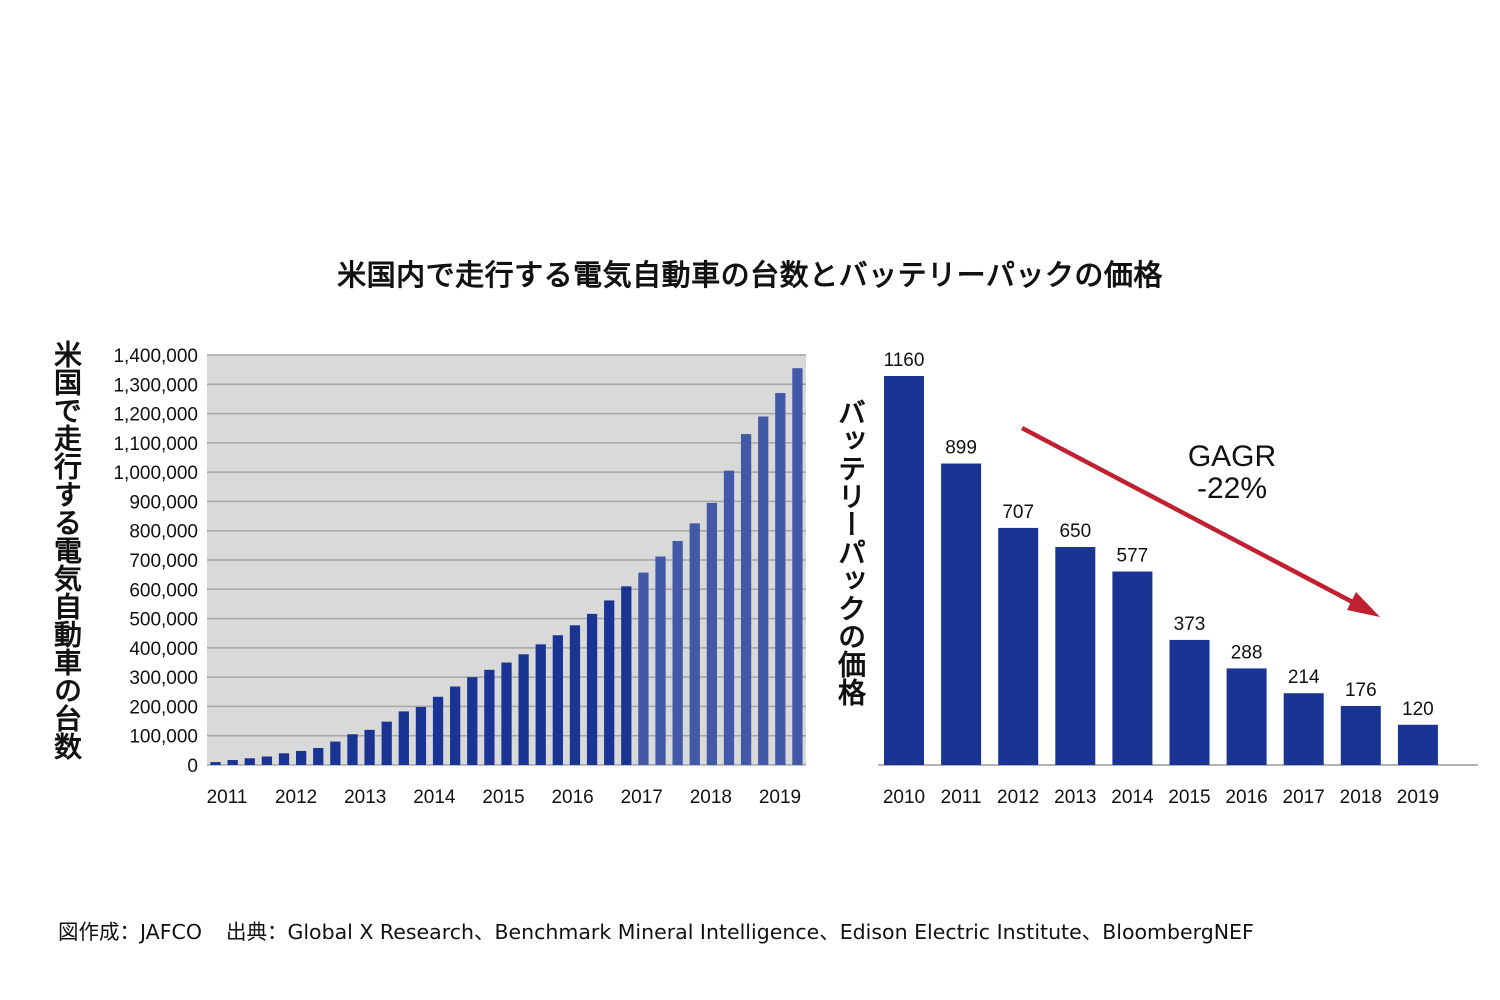  I want to click on y-tick-label: 700,000, so click(163, 561).